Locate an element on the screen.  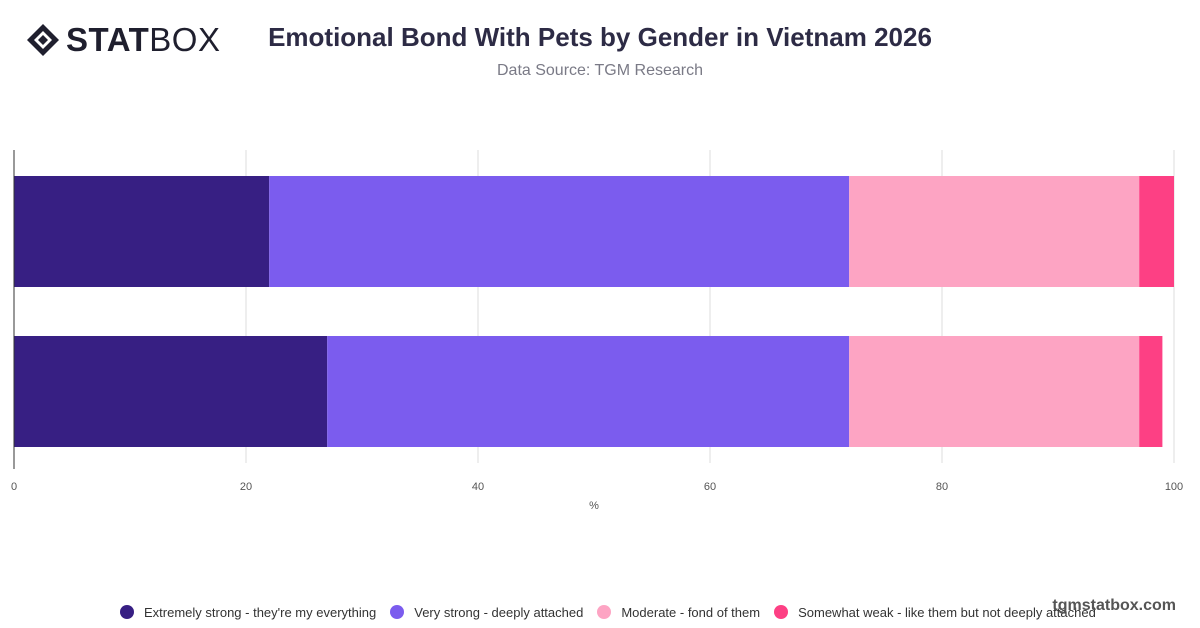
legend-label: Moderate - fond of them is located at coordinates (691, 612).